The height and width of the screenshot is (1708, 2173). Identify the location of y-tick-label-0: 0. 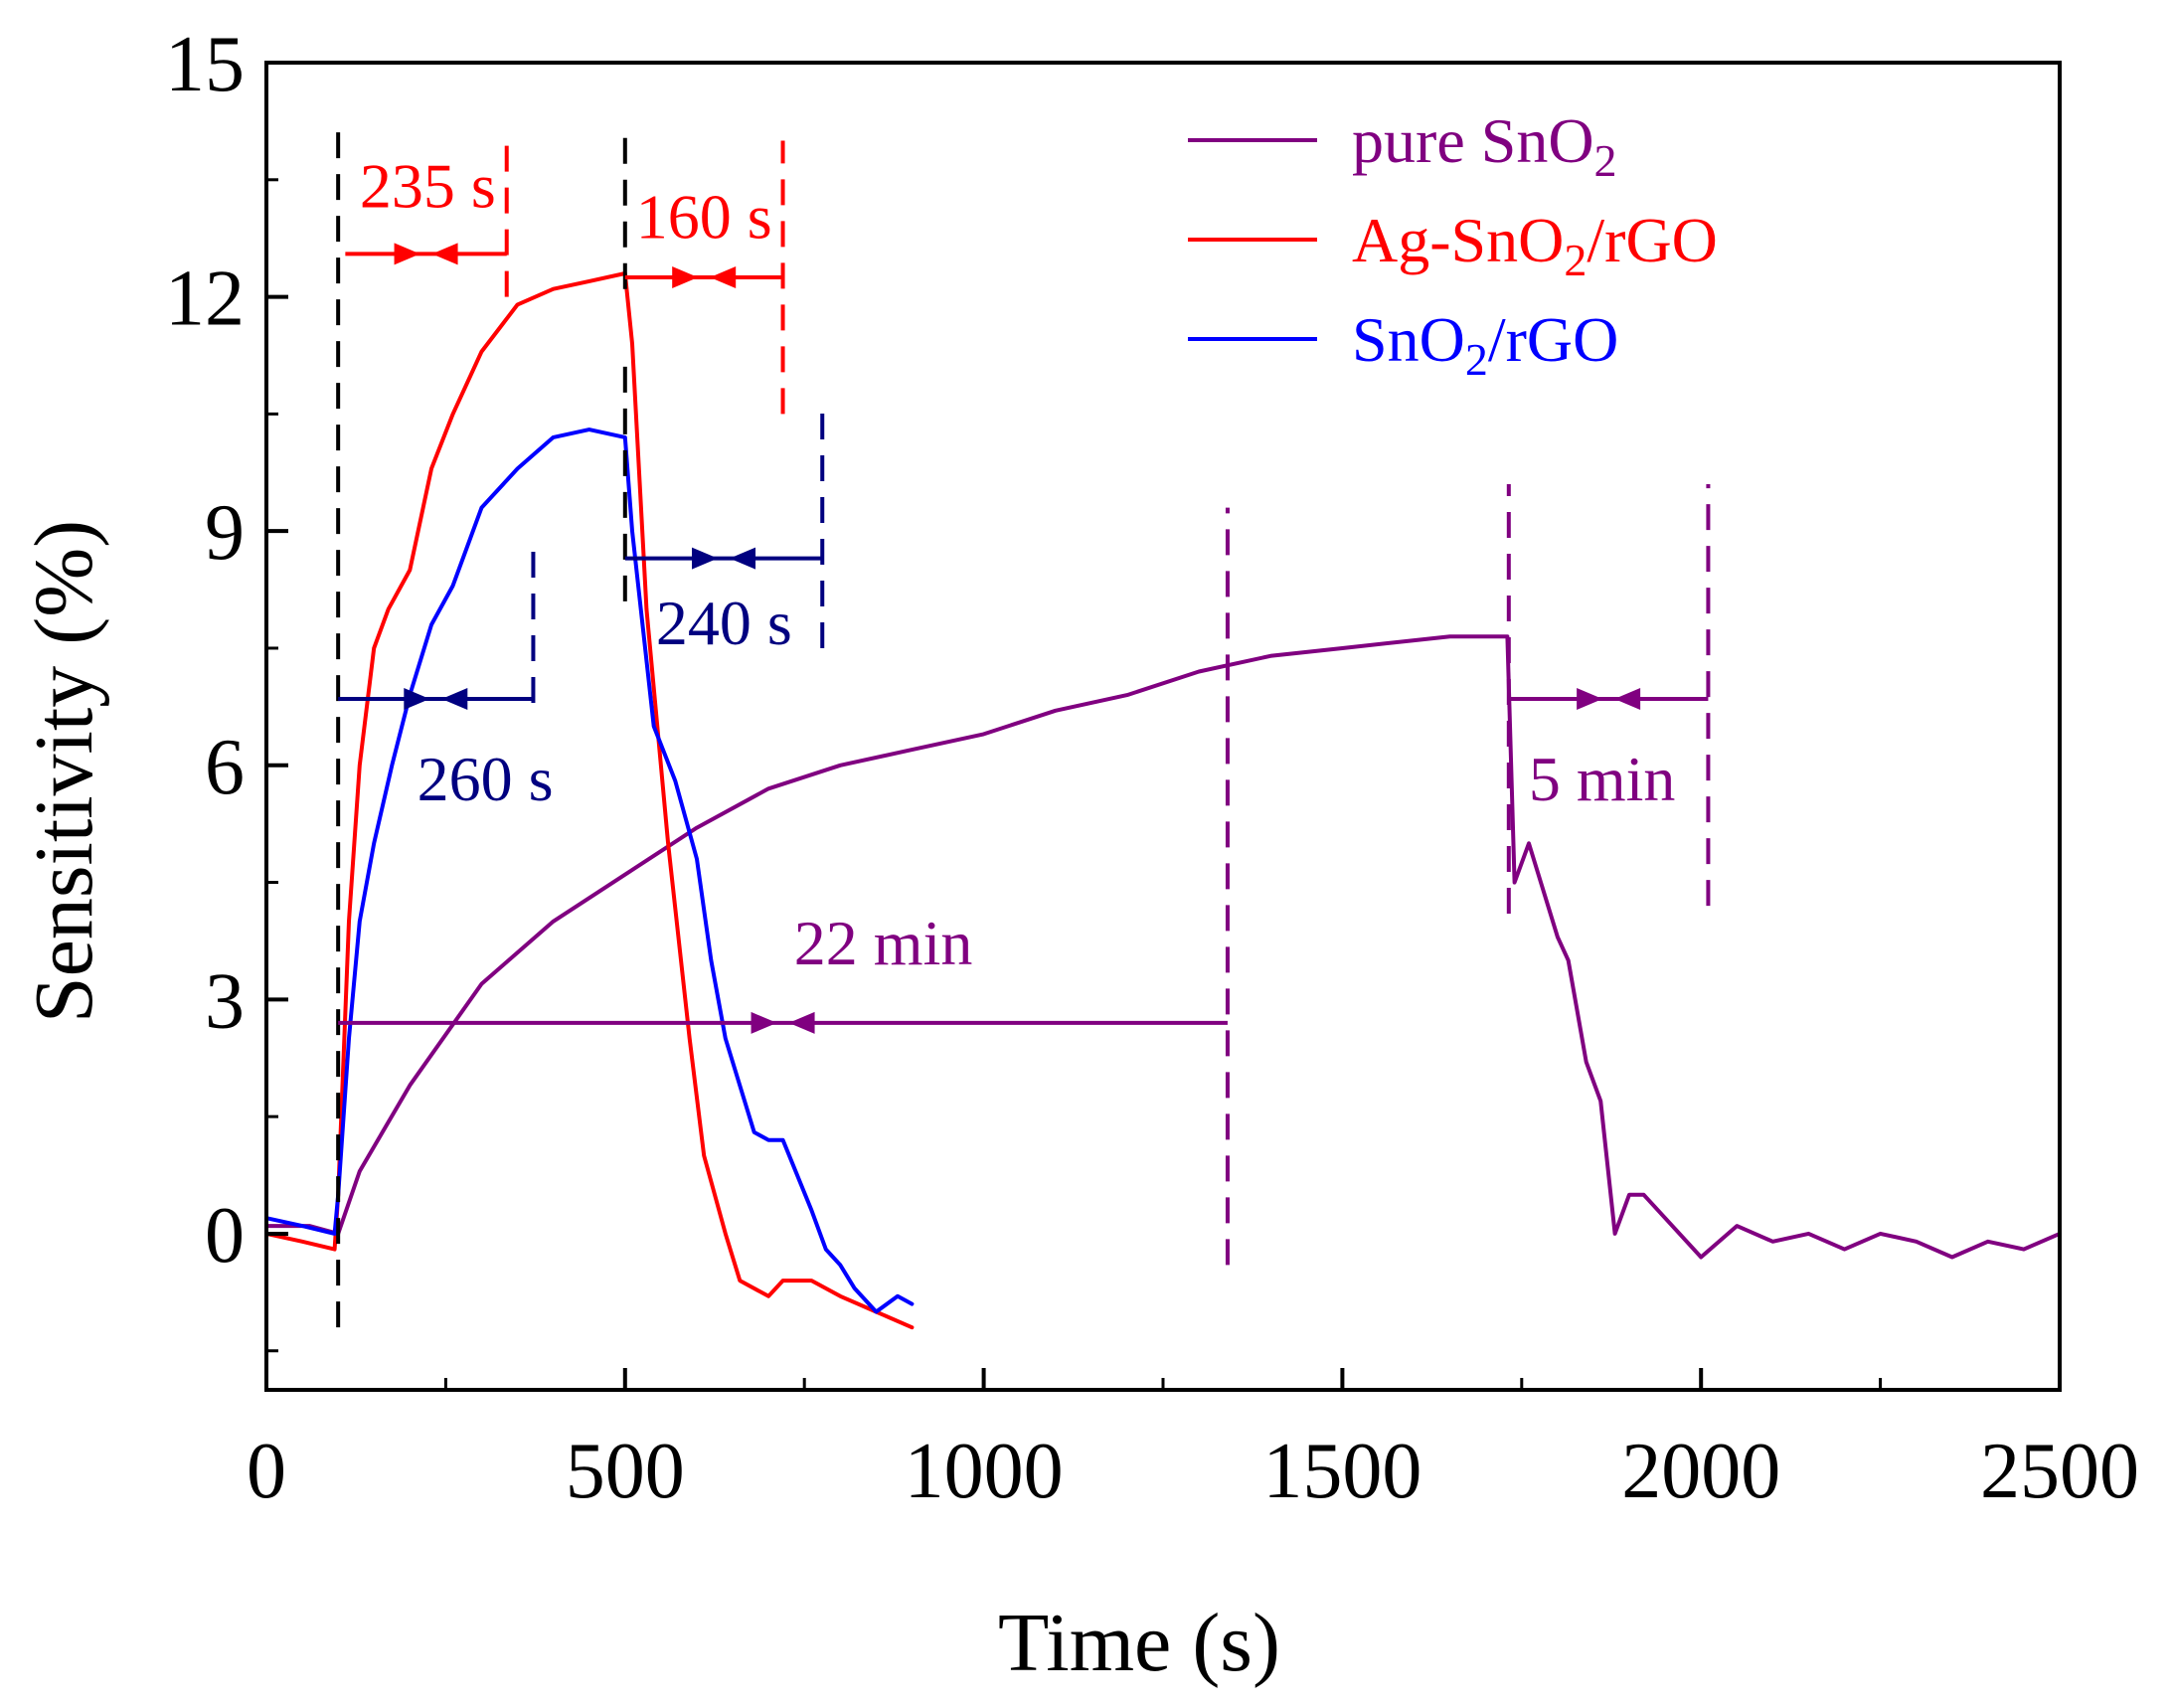
(225, 1236).